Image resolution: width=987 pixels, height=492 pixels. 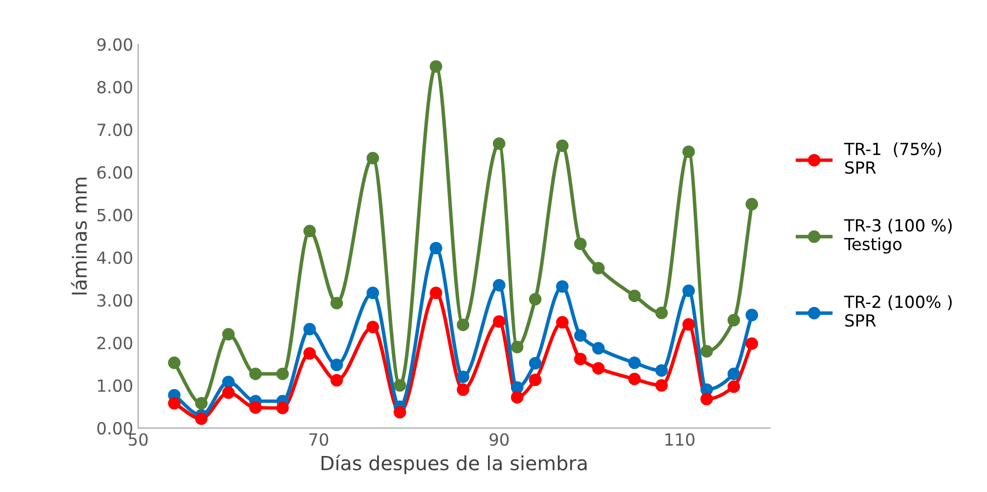 I want to click on x-tick-label: 50, so click(x=138, y=439).